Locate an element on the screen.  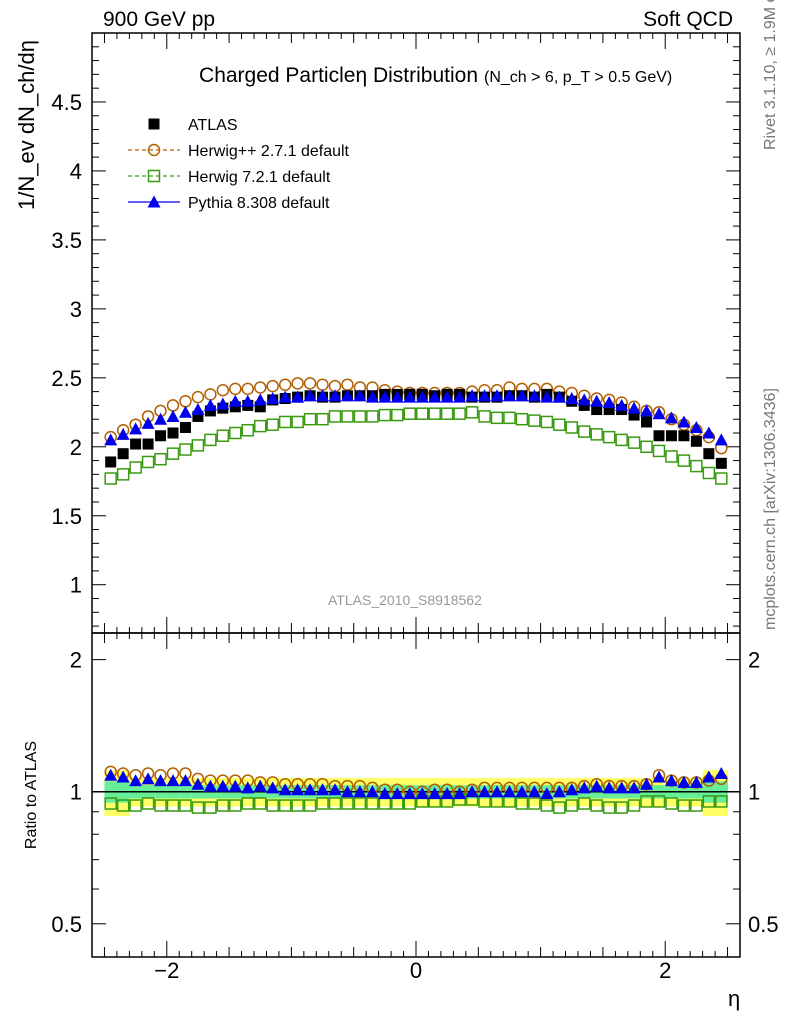
legend-marker is located at coordinates (154, 176).